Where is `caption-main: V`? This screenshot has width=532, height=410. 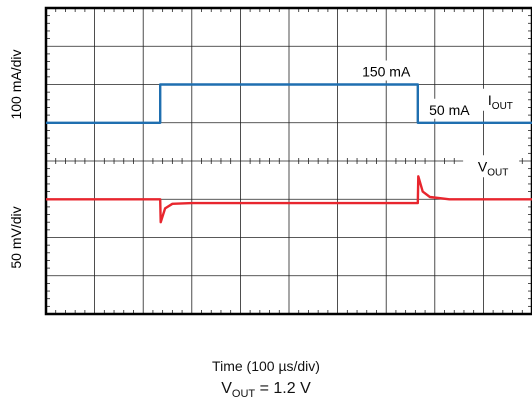
caption-main: V is located at coordinates (226, 388).